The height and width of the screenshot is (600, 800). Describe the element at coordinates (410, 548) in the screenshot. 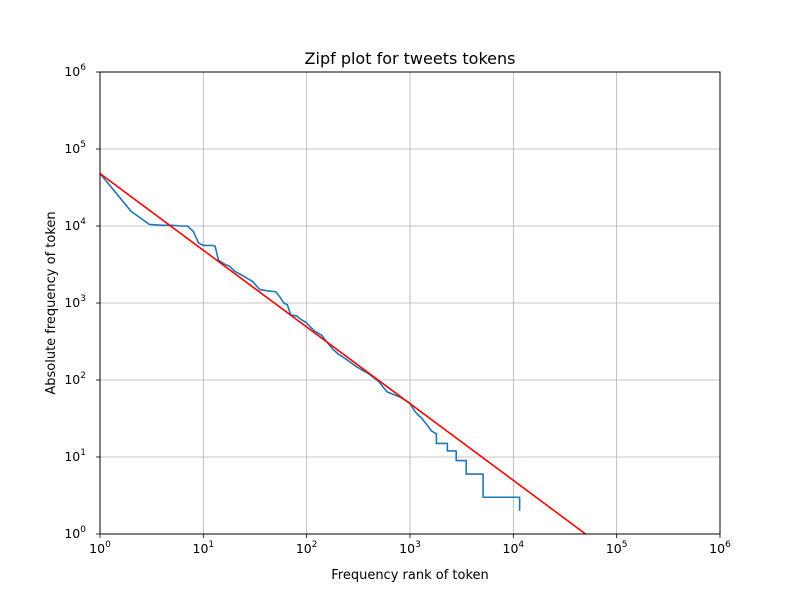

I see `x-tick-label: 103` at that location.